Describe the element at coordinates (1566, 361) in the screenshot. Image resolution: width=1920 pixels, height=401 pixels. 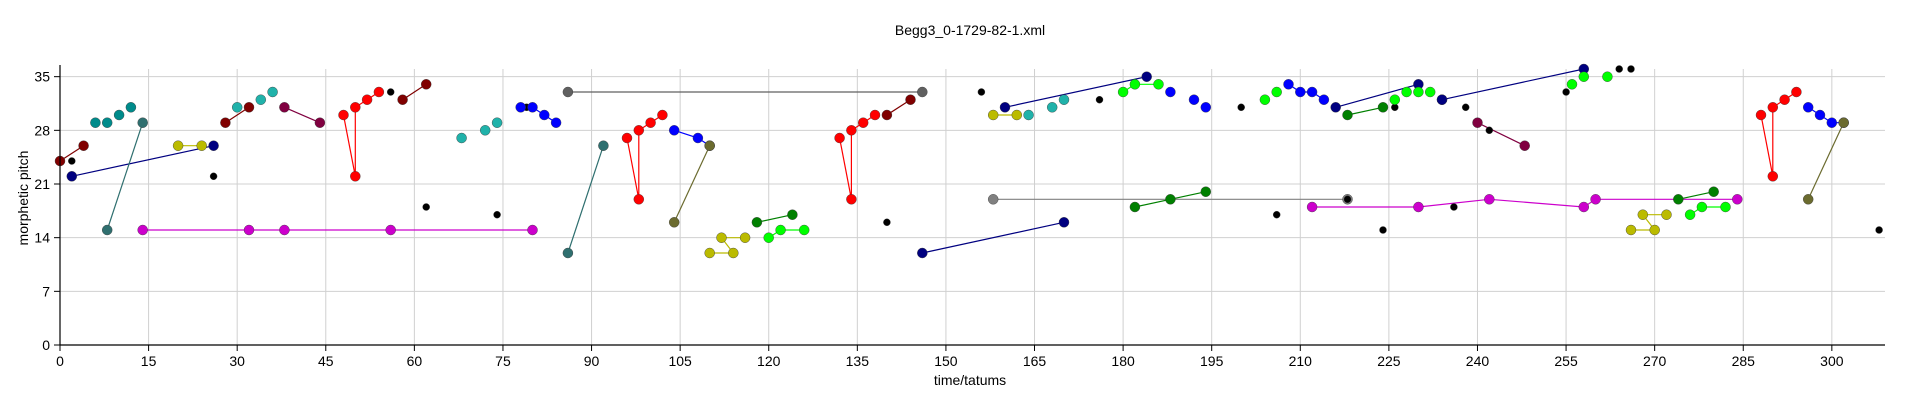
I see `x-tick-label: 255` at that location.